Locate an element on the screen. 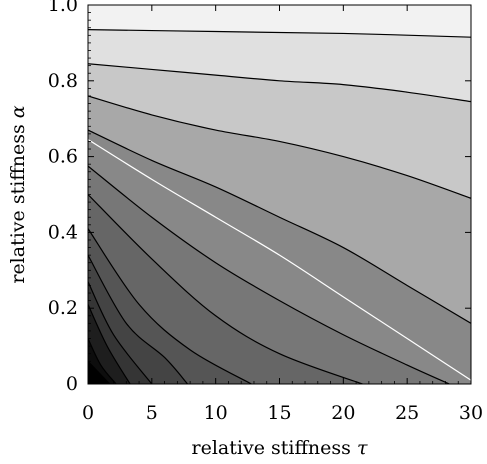 This screenshot has height=464, width=487. x-tick-label: 20 is located at coordinates (343, 413).